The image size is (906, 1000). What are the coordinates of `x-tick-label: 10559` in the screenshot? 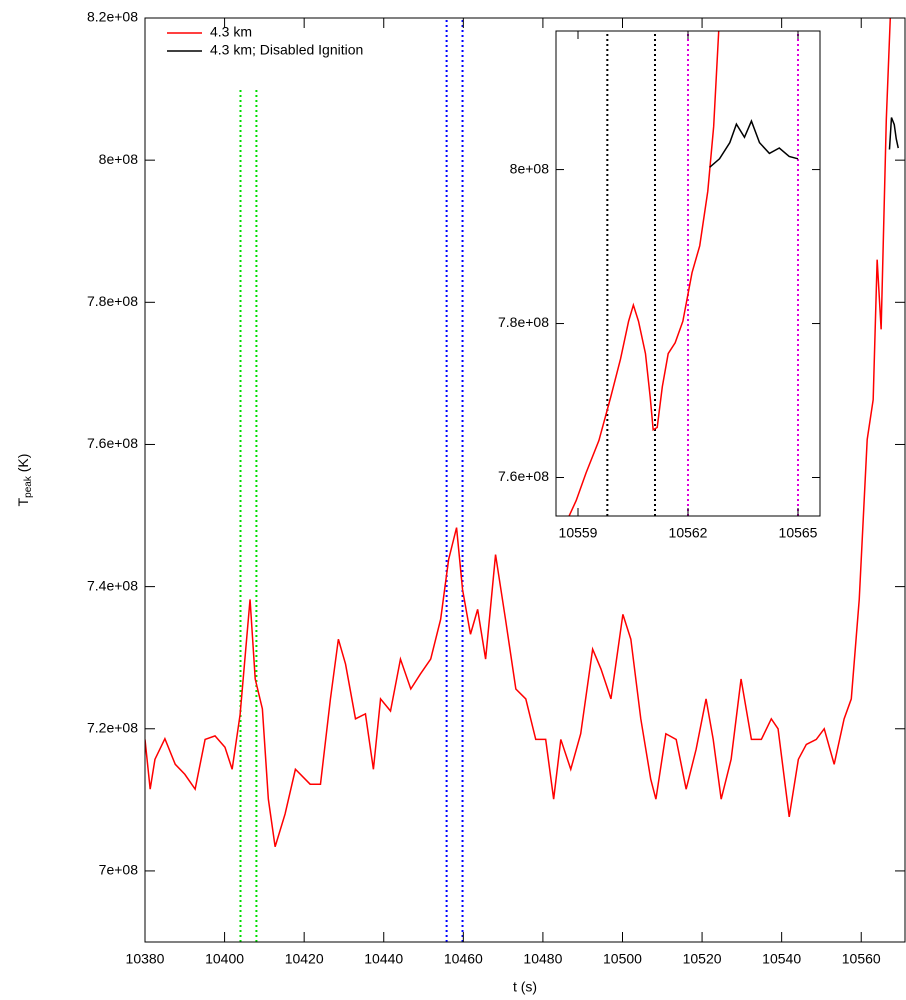 It's located at (578, 533).